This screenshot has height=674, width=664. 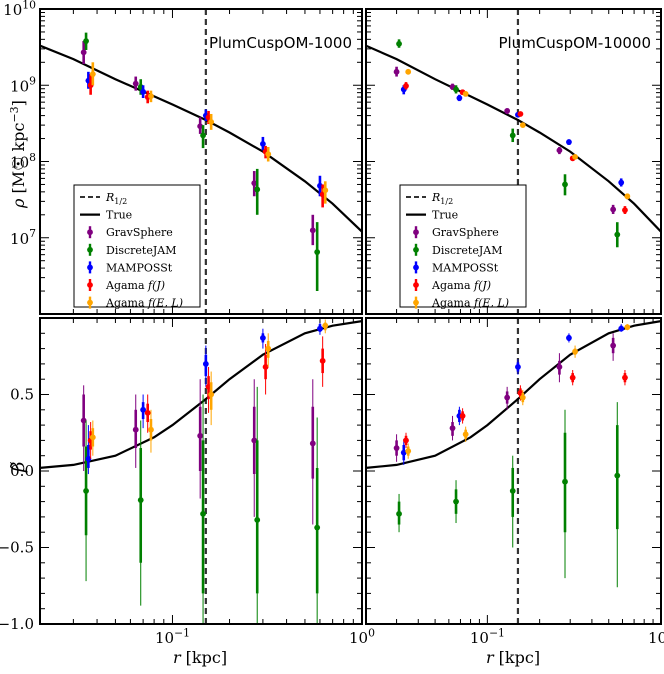 I want to click on series-mamposst, so click(x=204, y=398).